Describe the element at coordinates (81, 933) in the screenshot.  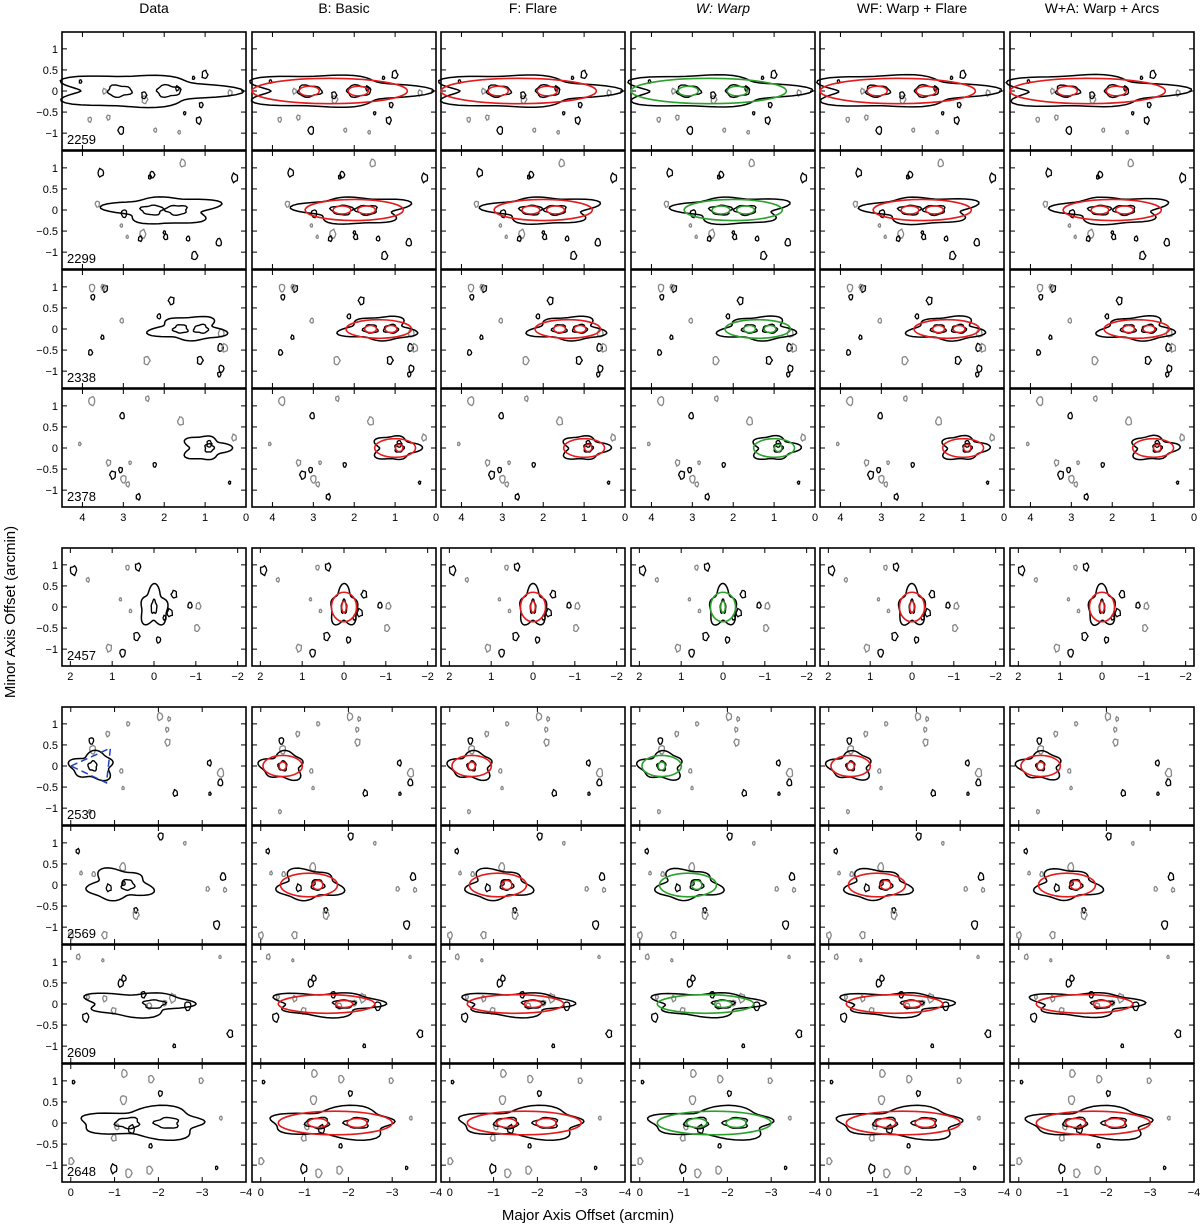
I see `velocity-label: 2569` at that location.